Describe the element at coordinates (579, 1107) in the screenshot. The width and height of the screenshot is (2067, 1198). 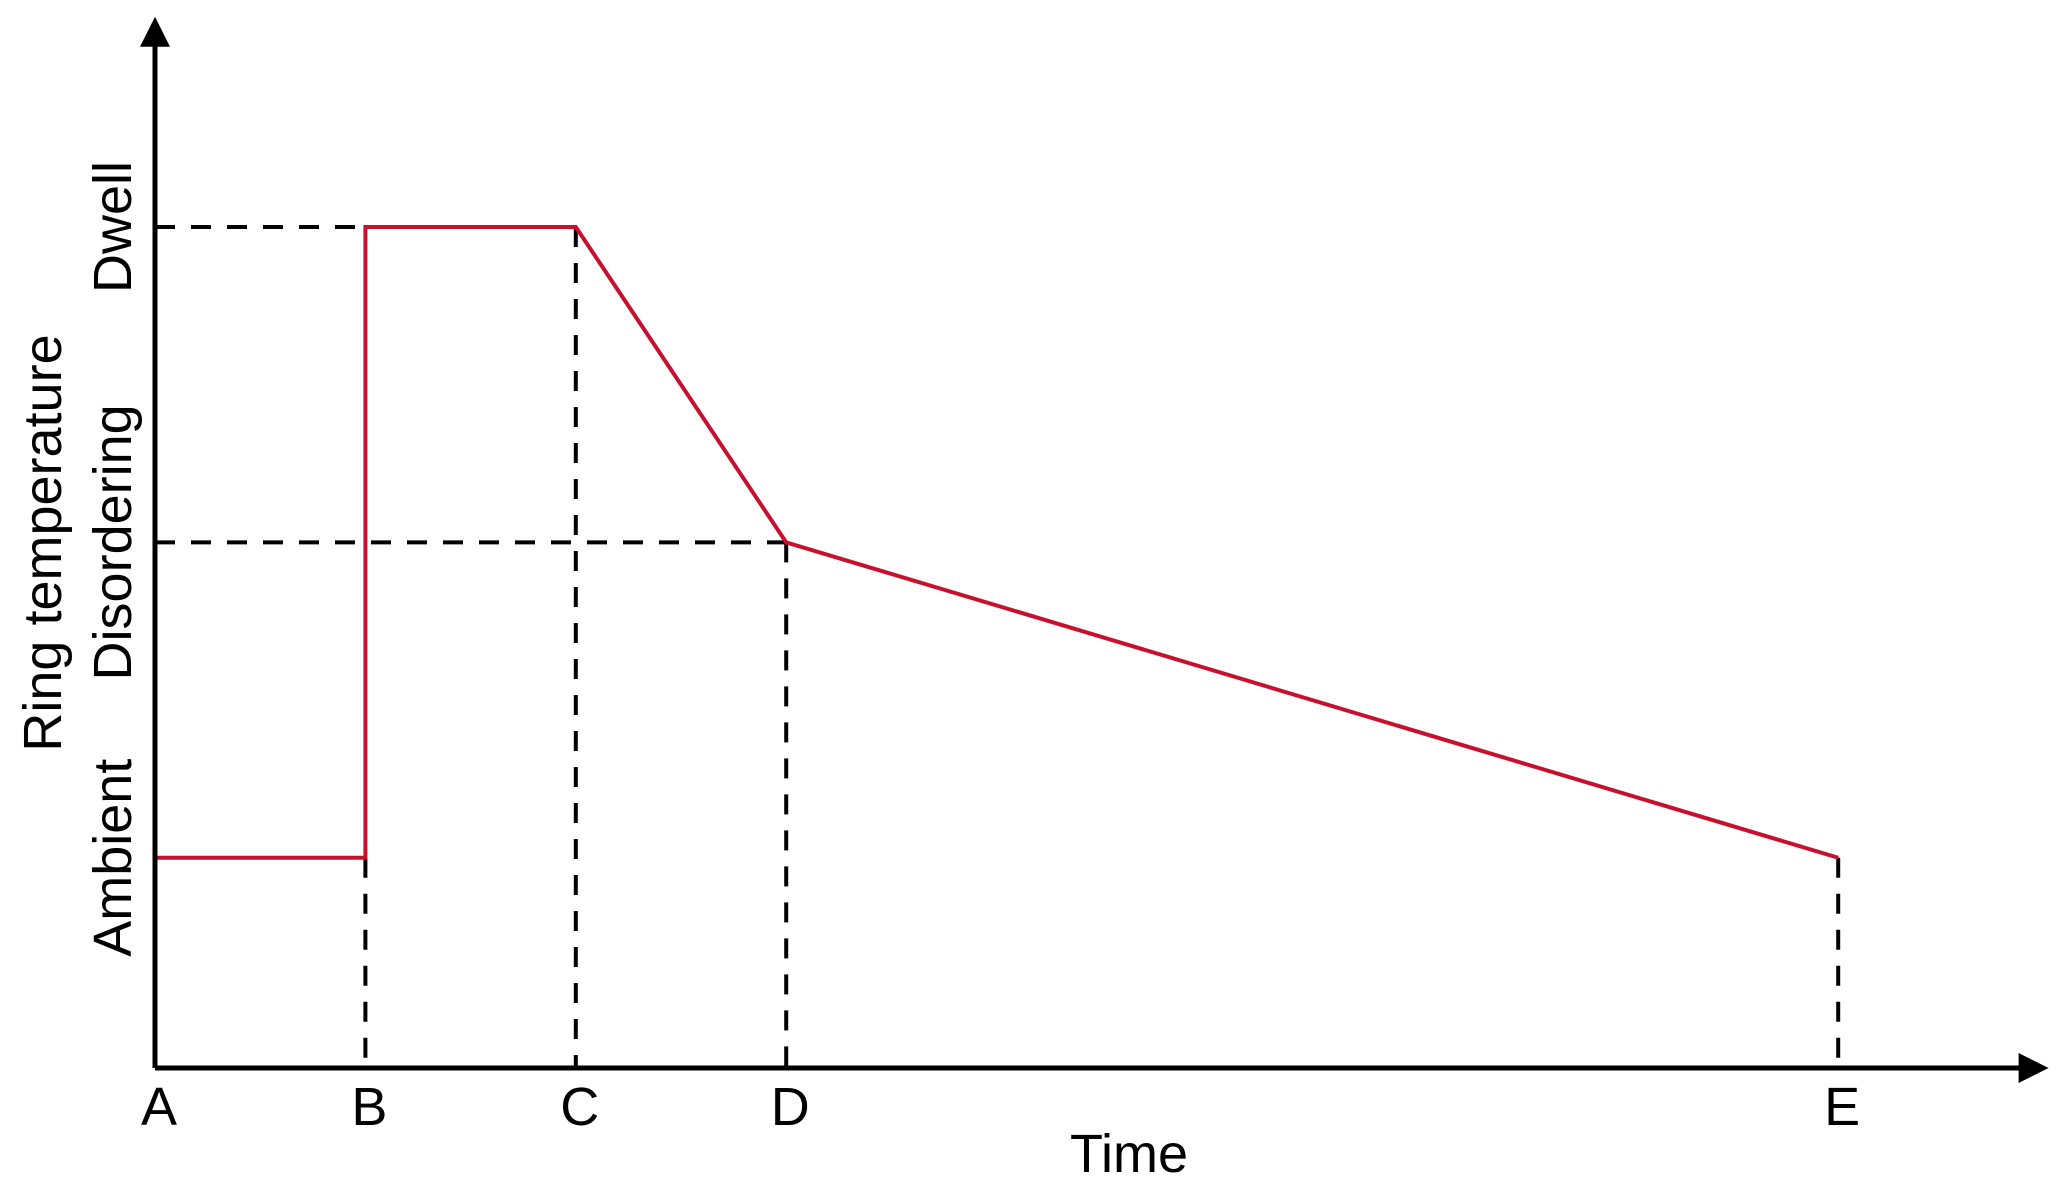
I see `x-tick-label-c: C` at that location.